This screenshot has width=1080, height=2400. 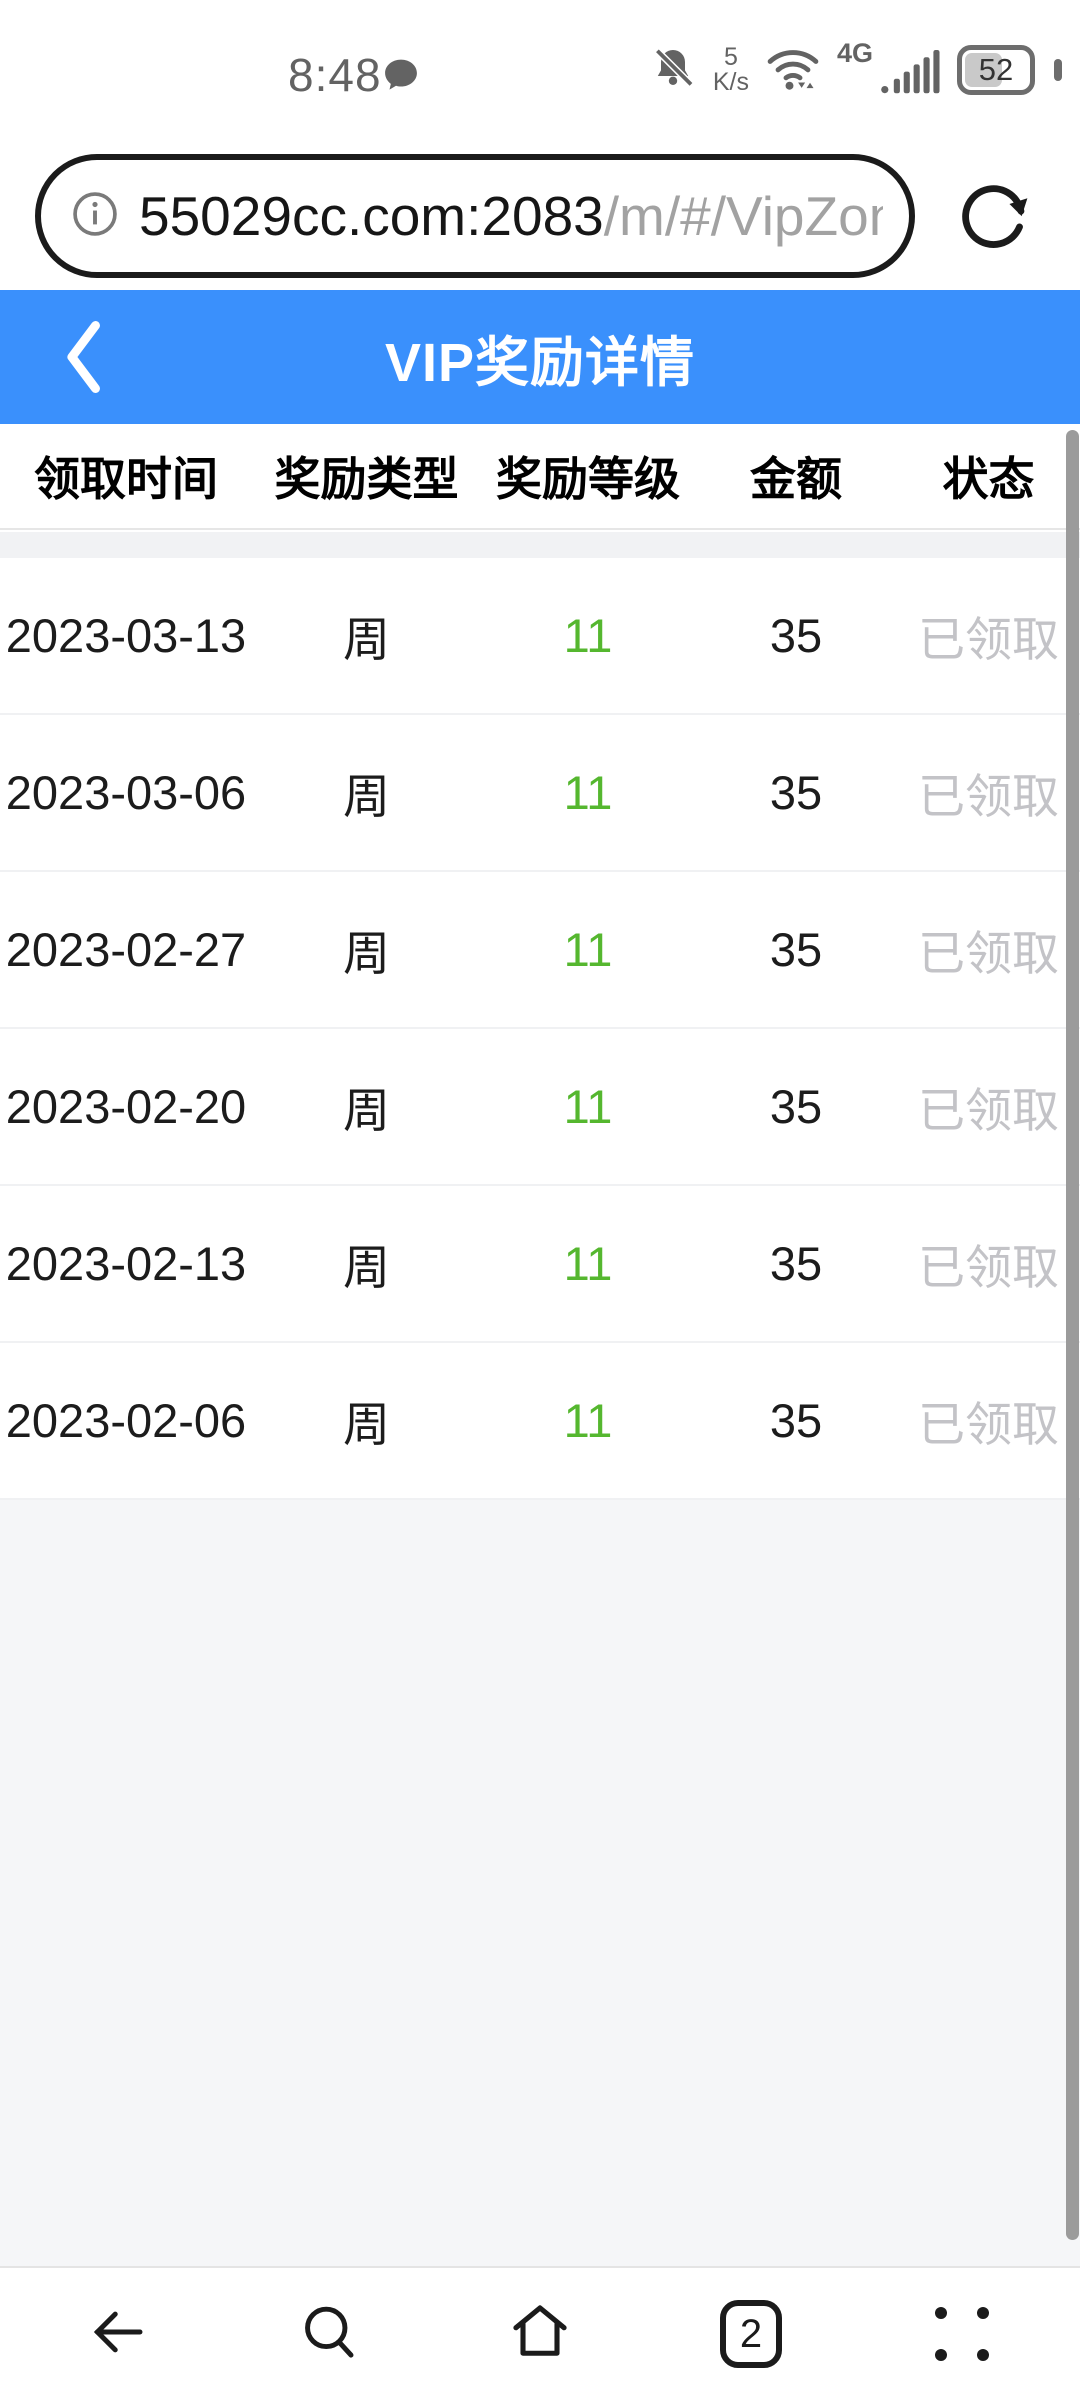 What do you see at coordinates (401, 77) in the screenshot?
I see `chat-bubble-icon` at bounding box center [401, 77].